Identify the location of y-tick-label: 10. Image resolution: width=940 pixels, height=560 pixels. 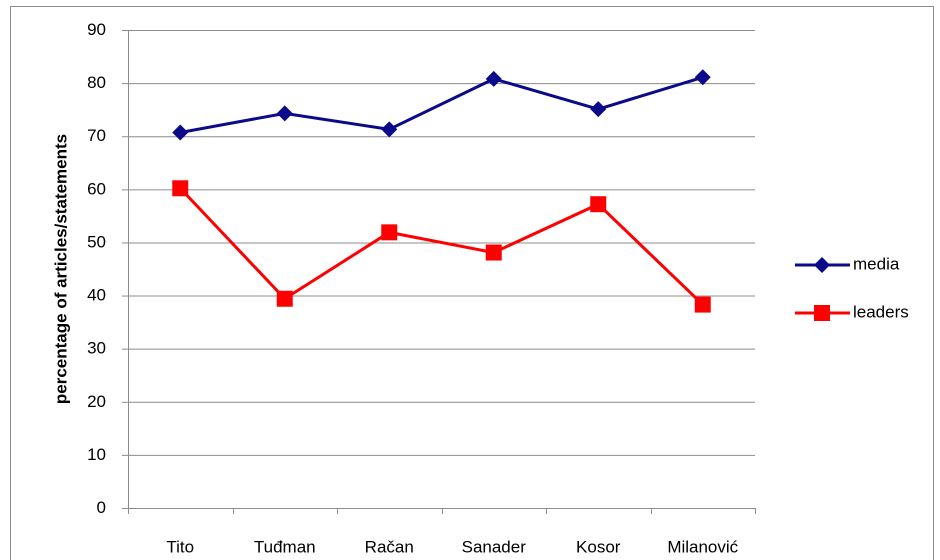
(96, 454).